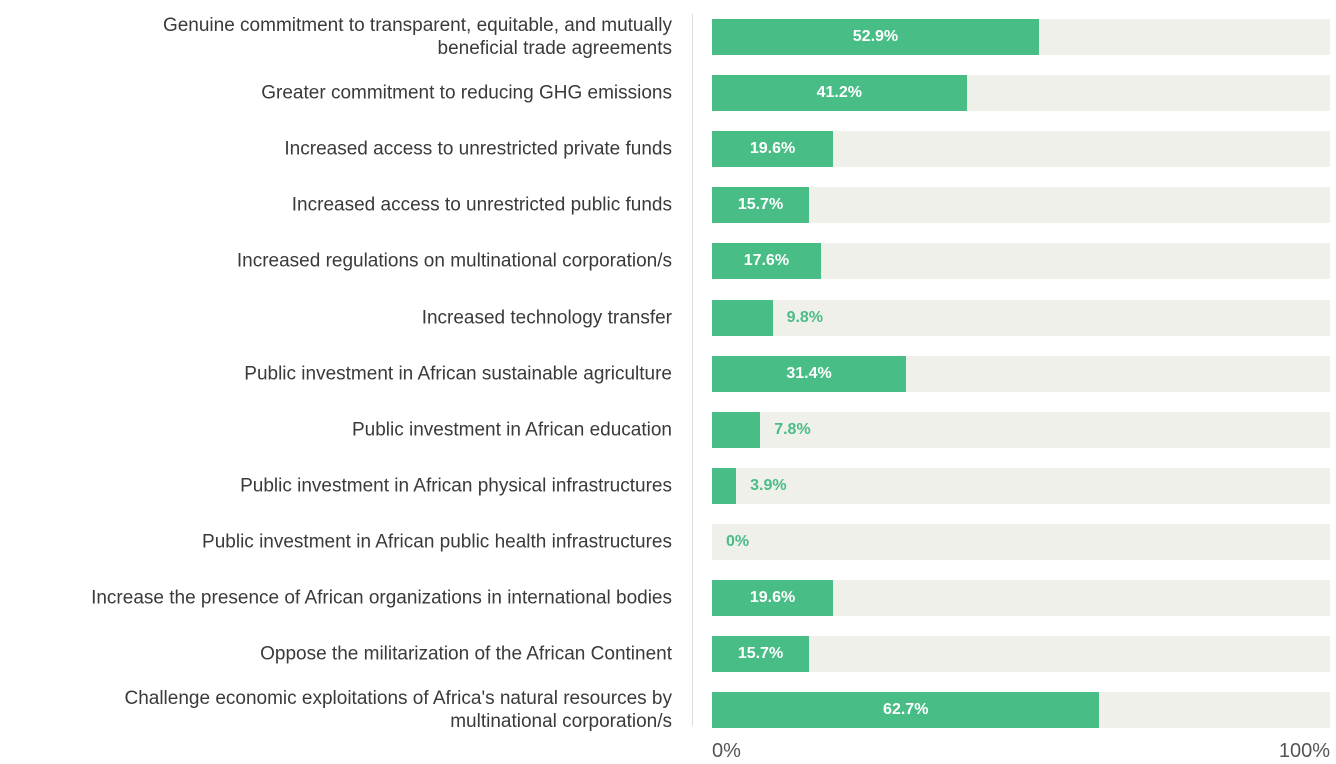 The height and width of the screenshot is (764, 1336). Describe the element at coordinates (511, 430) in the screenshot. I see `category-label: Public investment in African education` at that location.